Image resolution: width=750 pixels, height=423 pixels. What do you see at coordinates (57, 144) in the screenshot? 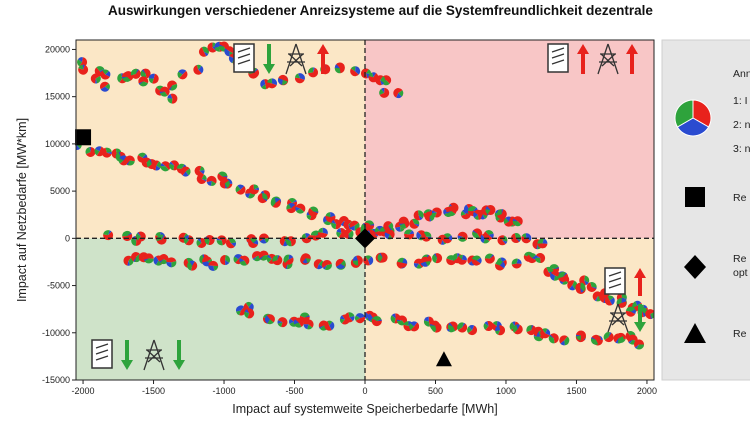
I see `y-tick-label: 10000` at bounding box center [57, 144].